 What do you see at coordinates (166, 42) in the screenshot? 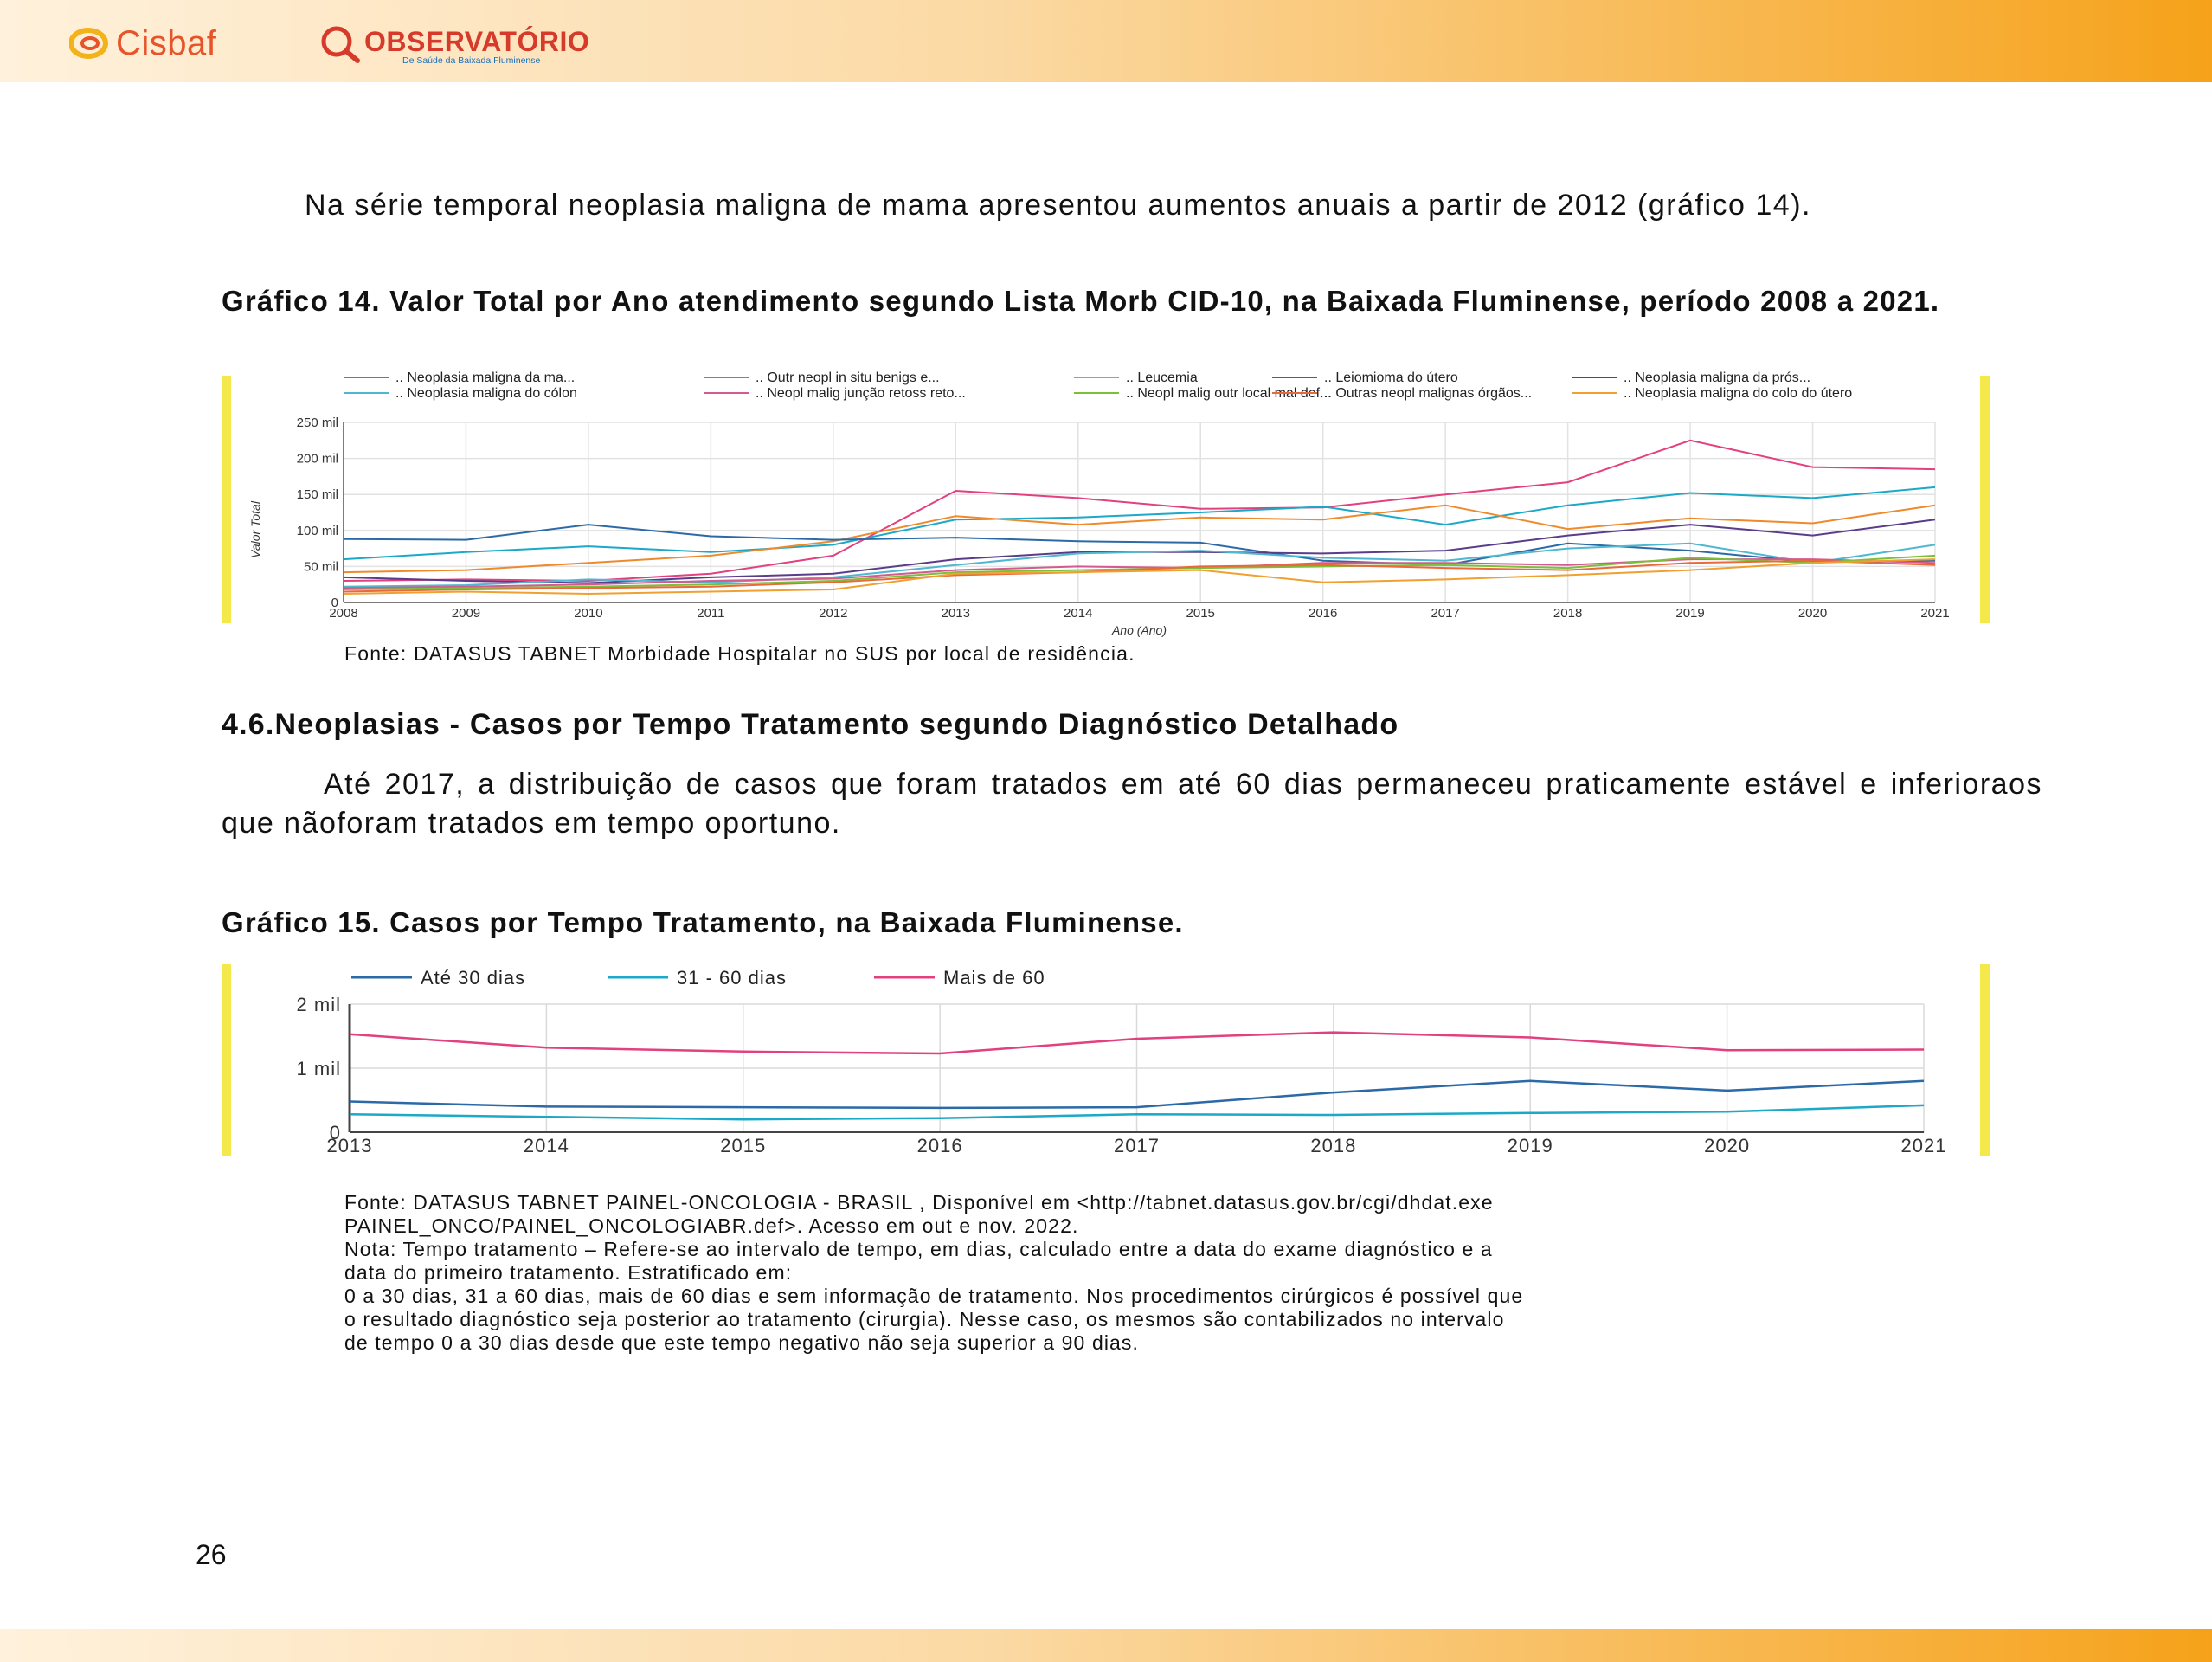
I see `cisbaf-logo-text: Cisbaf` at bounding box center [166, 42].